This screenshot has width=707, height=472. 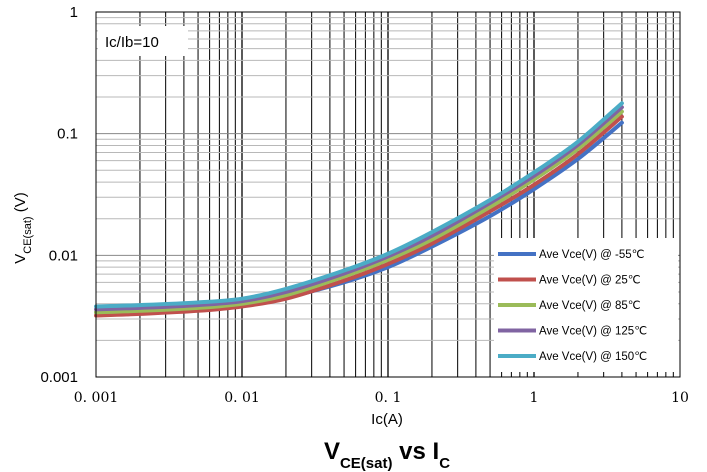 What do you see at coordinates (332, 451) in the screenshot?
I see `chart-title-main: V` at bounding box center [332, 451].